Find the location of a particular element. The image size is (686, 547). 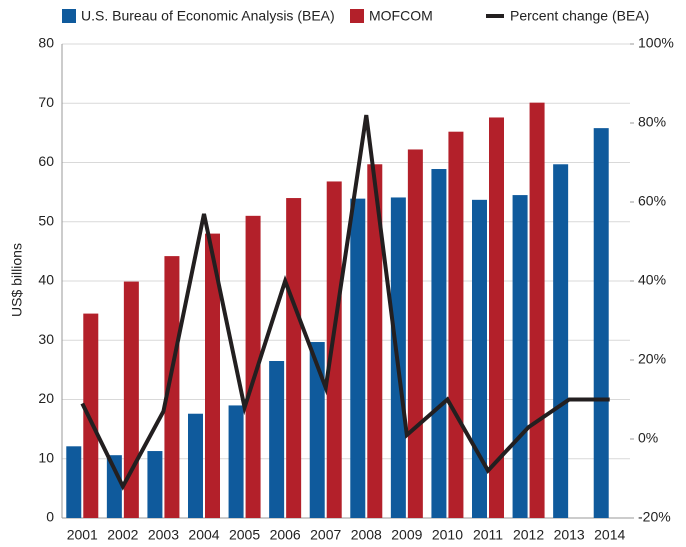

x-tick-label: 2005 is located at coordinates (244, 535).